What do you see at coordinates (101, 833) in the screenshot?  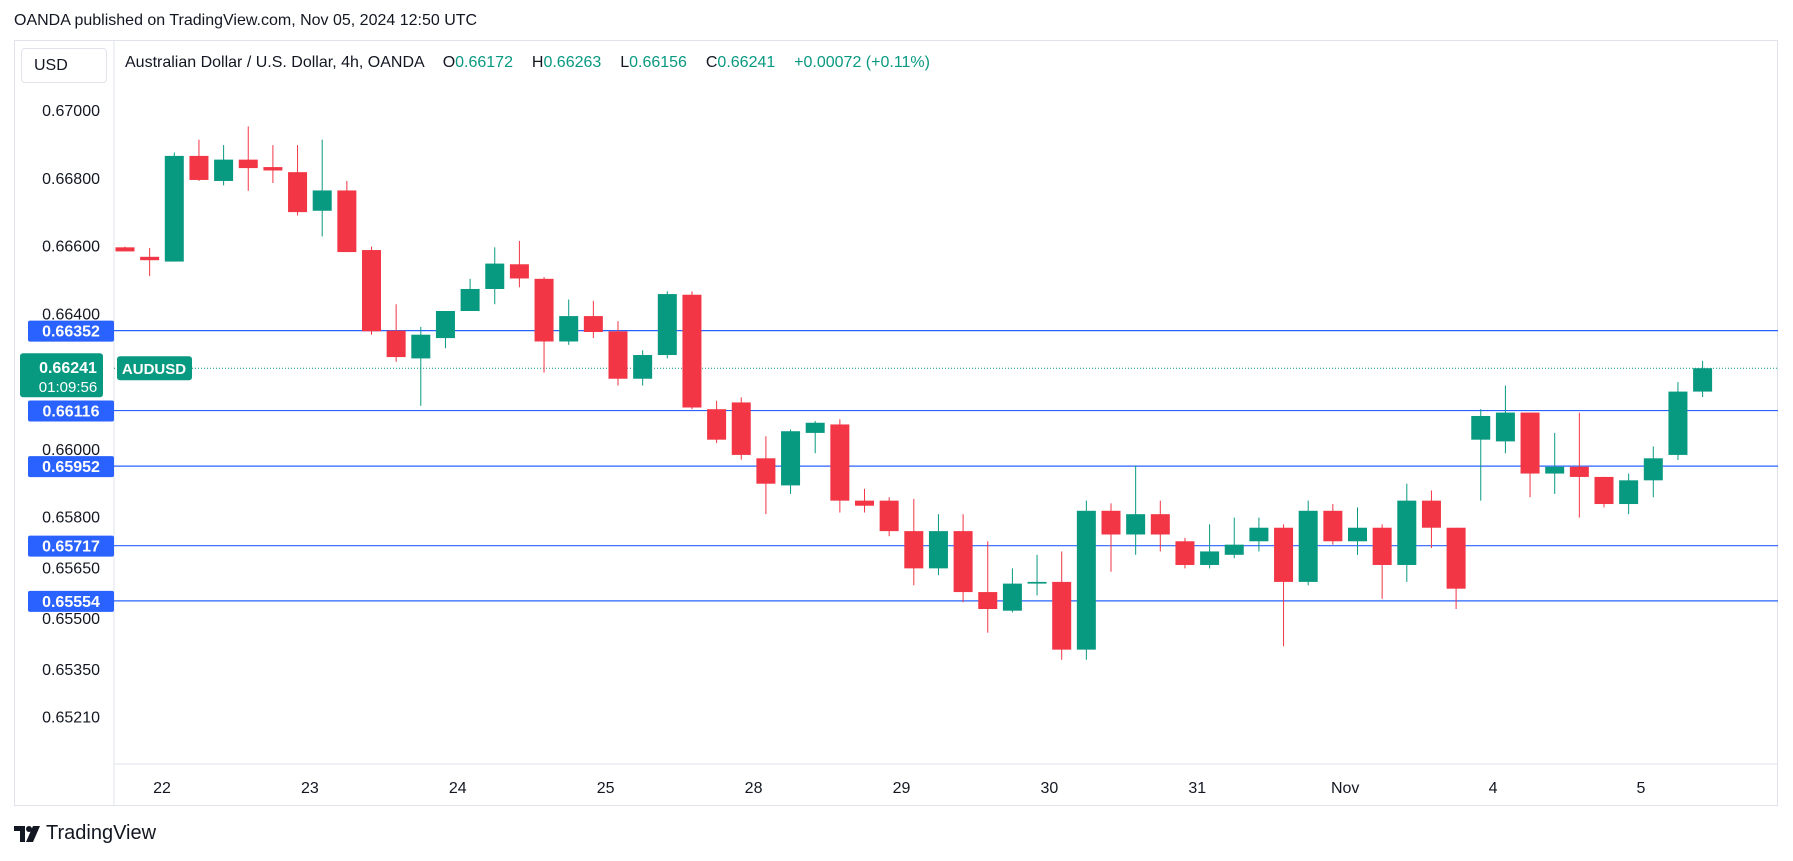 I see `tradingview-brand: TradingView` at bounding box center [101, 833].